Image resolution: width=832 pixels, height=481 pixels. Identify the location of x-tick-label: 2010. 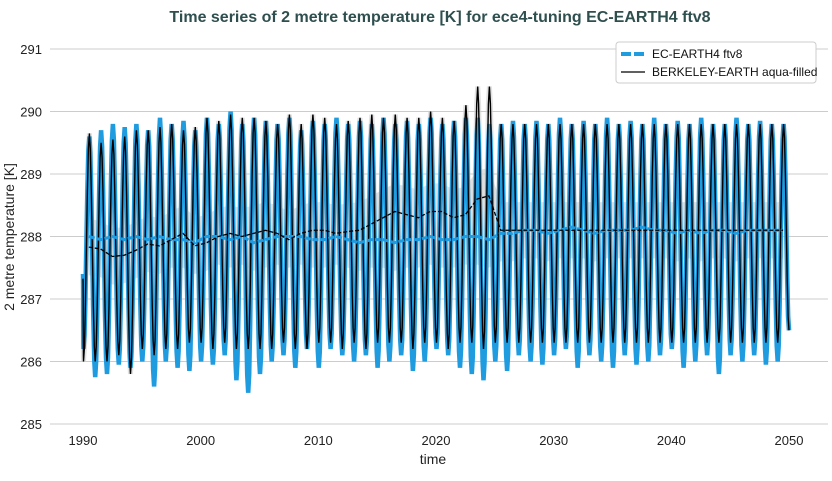
(318, 440).